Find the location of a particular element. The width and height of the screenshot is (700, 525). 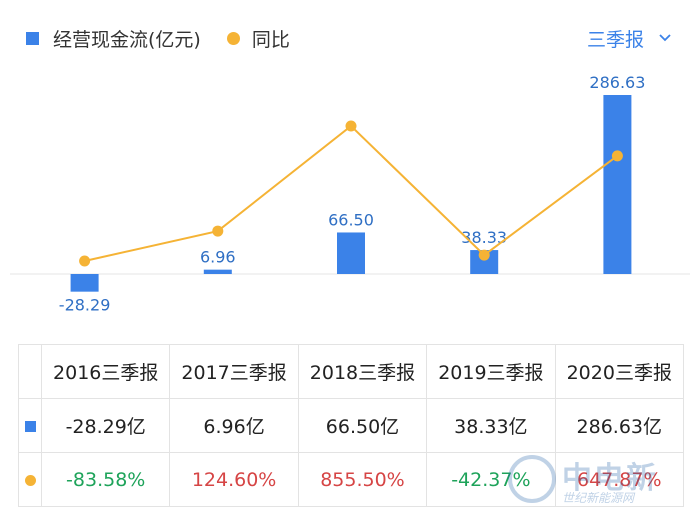

table-header-row: 2016三季报 2017三季报 2018三季报 2019三季报 2020三季报 is located at coordinates (351, 371).